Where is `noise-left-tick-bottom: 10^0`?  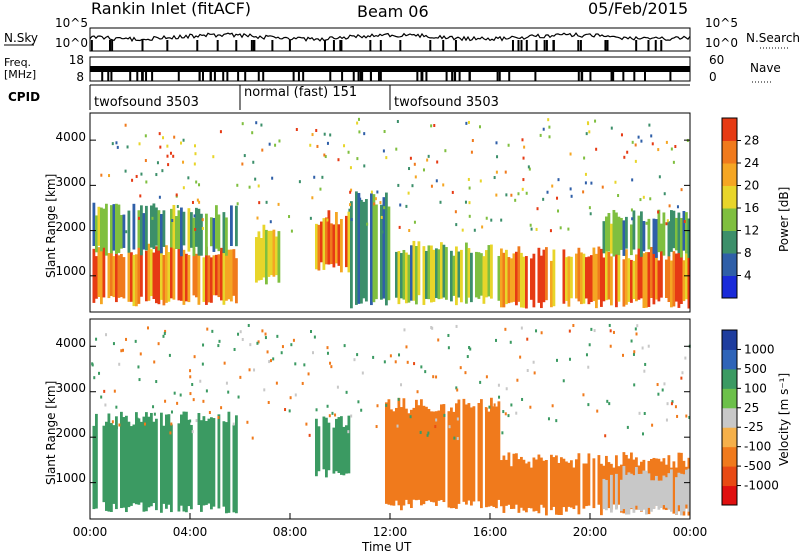
noise-left-tick-bottom: 10^0 is located at coordinates (71, 43).